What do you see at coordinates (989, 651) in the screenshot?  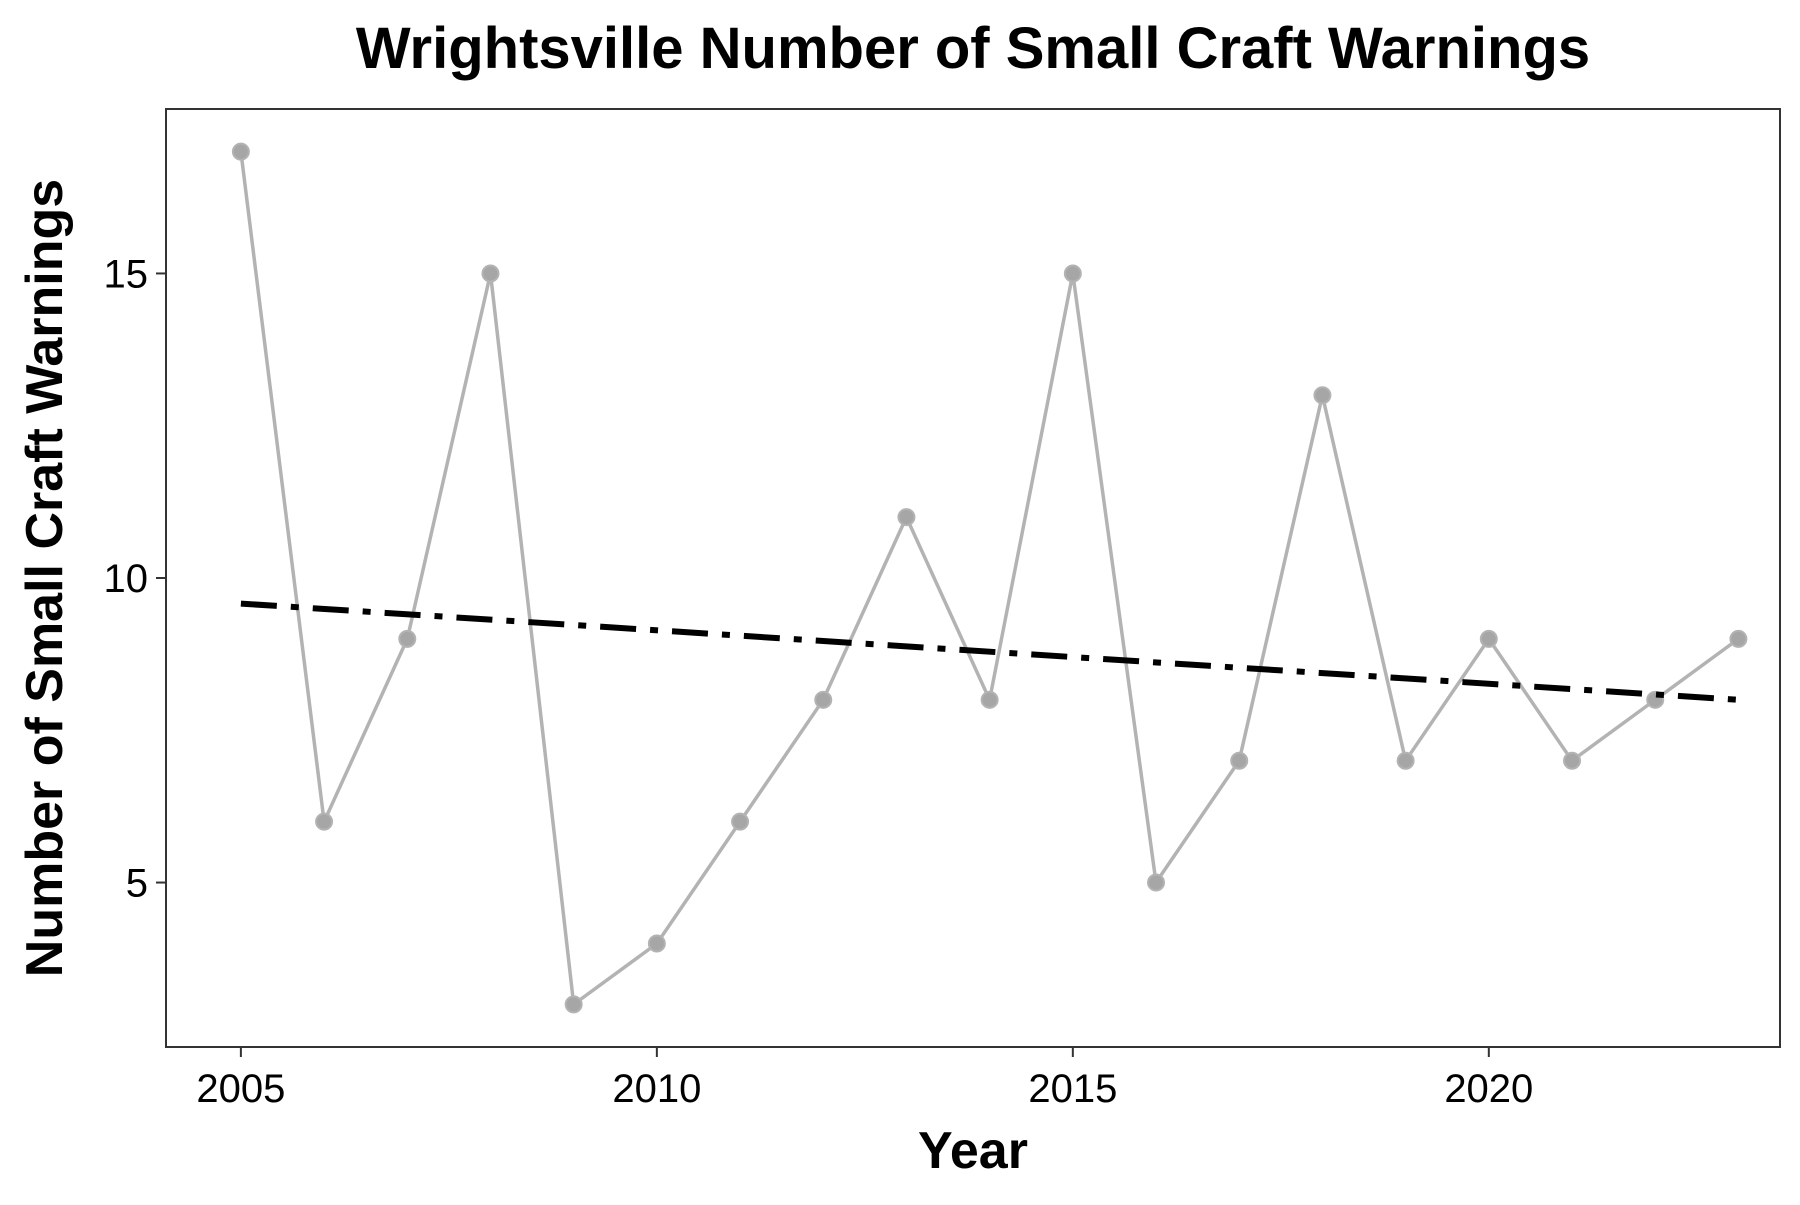 I see `trend-line` at bounding box center [989, 651].